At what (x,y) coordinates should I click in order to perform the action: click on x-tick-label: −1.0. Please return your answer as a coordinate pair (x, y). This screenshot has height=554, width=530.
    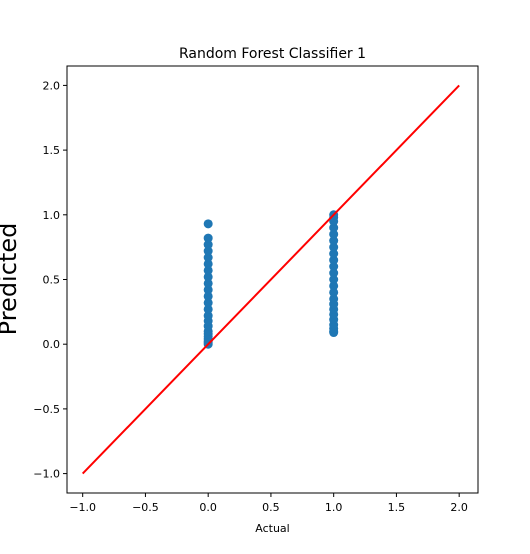
    Looking at the image, I should click on (82, 507).